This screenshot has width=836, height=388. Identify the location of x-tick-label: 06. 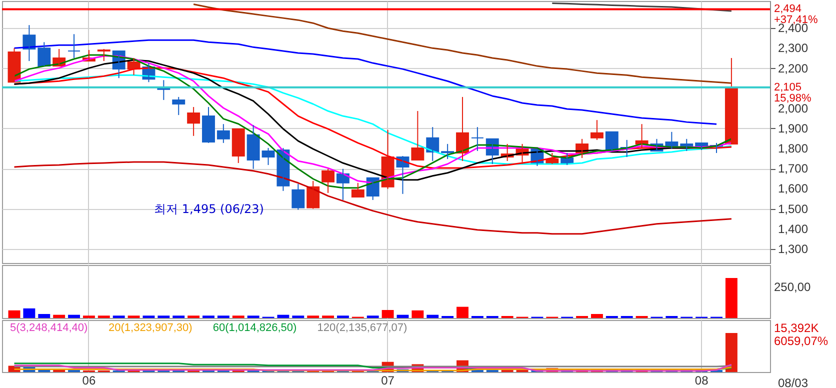
(89, 381).